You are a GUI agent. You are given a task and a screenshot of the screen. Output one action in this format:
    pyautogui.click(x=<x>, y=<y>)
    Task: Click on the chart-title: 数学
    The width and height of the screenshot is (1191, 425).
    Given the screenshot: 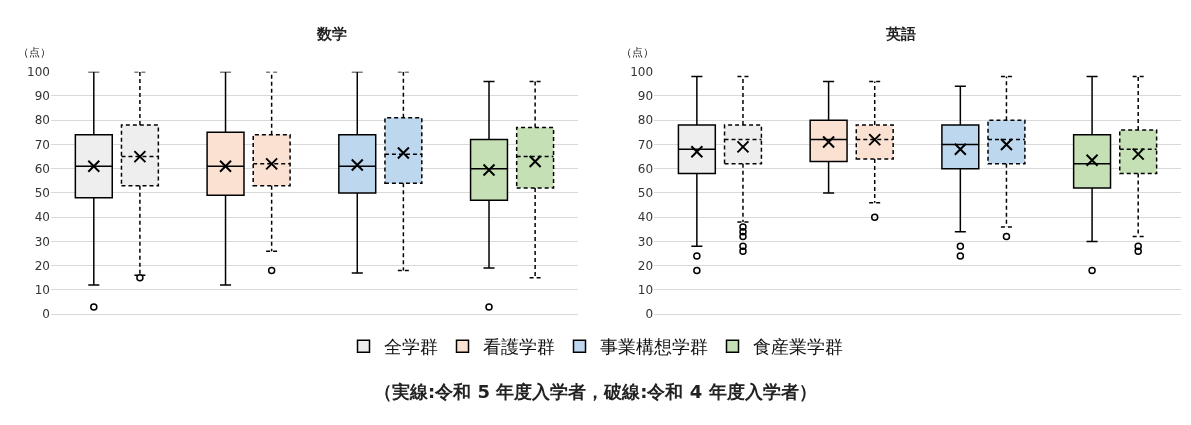 What is the action you would take?
    pyautogui.click(x=331, y=34)
    